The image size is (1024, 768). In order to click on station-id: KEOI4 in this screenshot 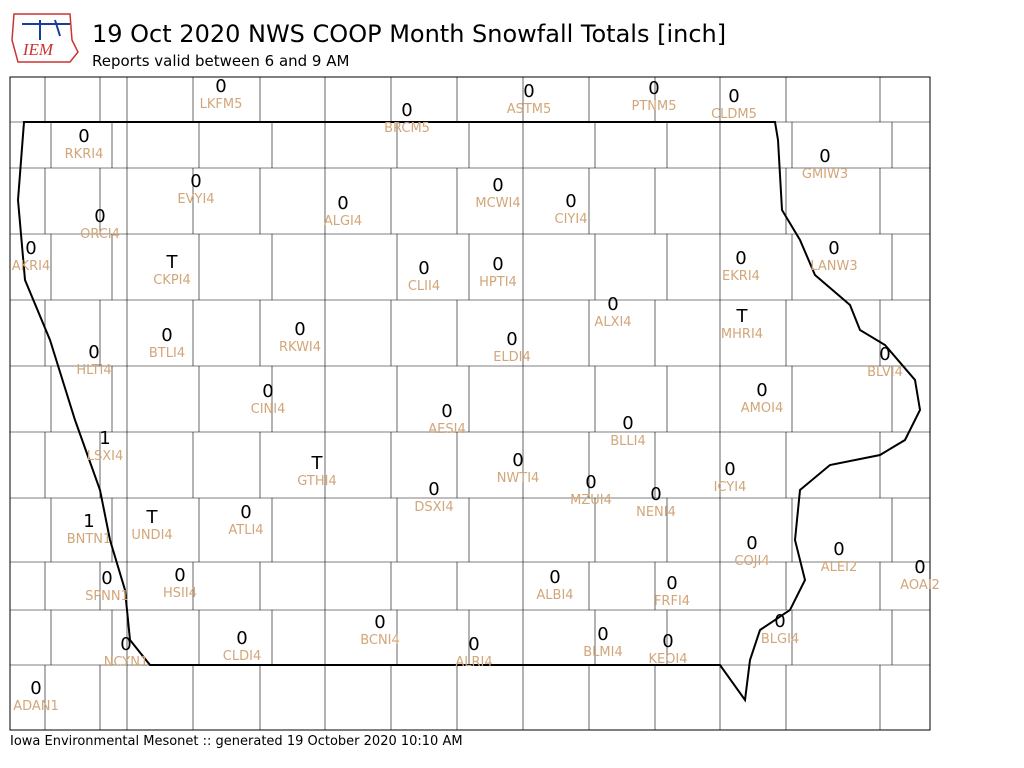, I will do `click(667, 659)`.